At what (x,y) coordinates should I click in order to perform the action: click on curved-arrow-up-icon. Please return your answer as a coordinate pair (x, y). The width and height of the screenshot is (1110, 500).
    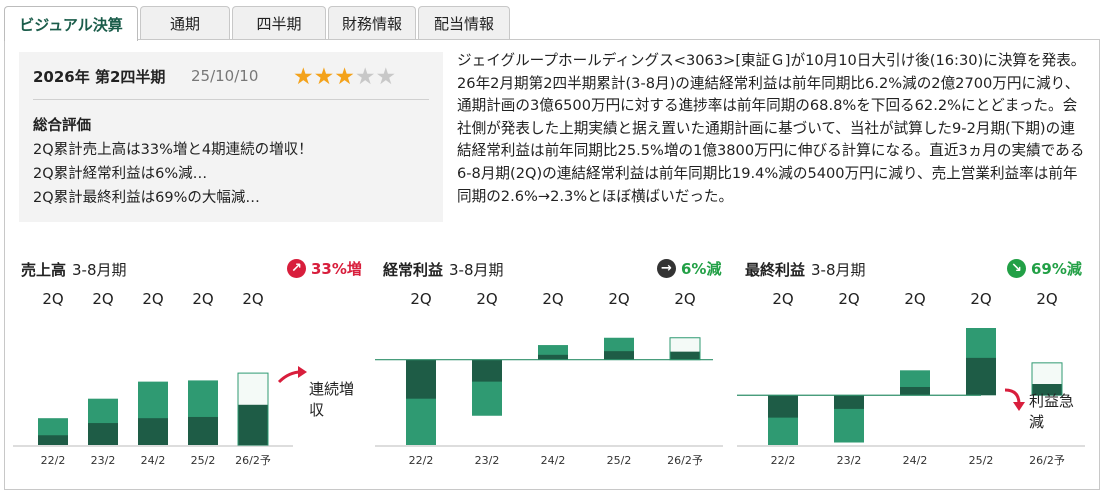
    Looking at the image, I should click on (292, 375).